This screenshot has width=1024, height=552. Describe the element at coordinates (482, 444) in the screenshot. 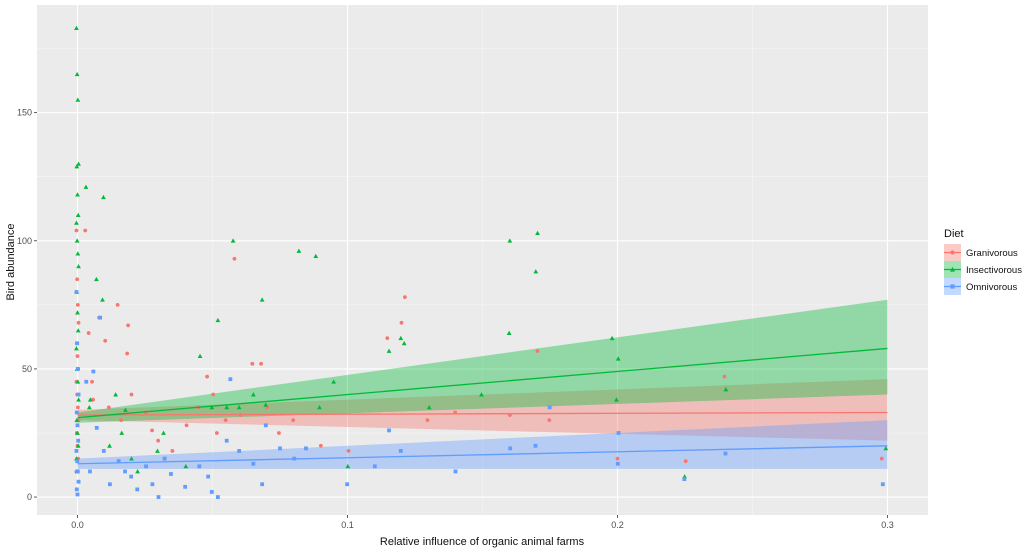

I see `omnivorous-confidence-band` at that location.